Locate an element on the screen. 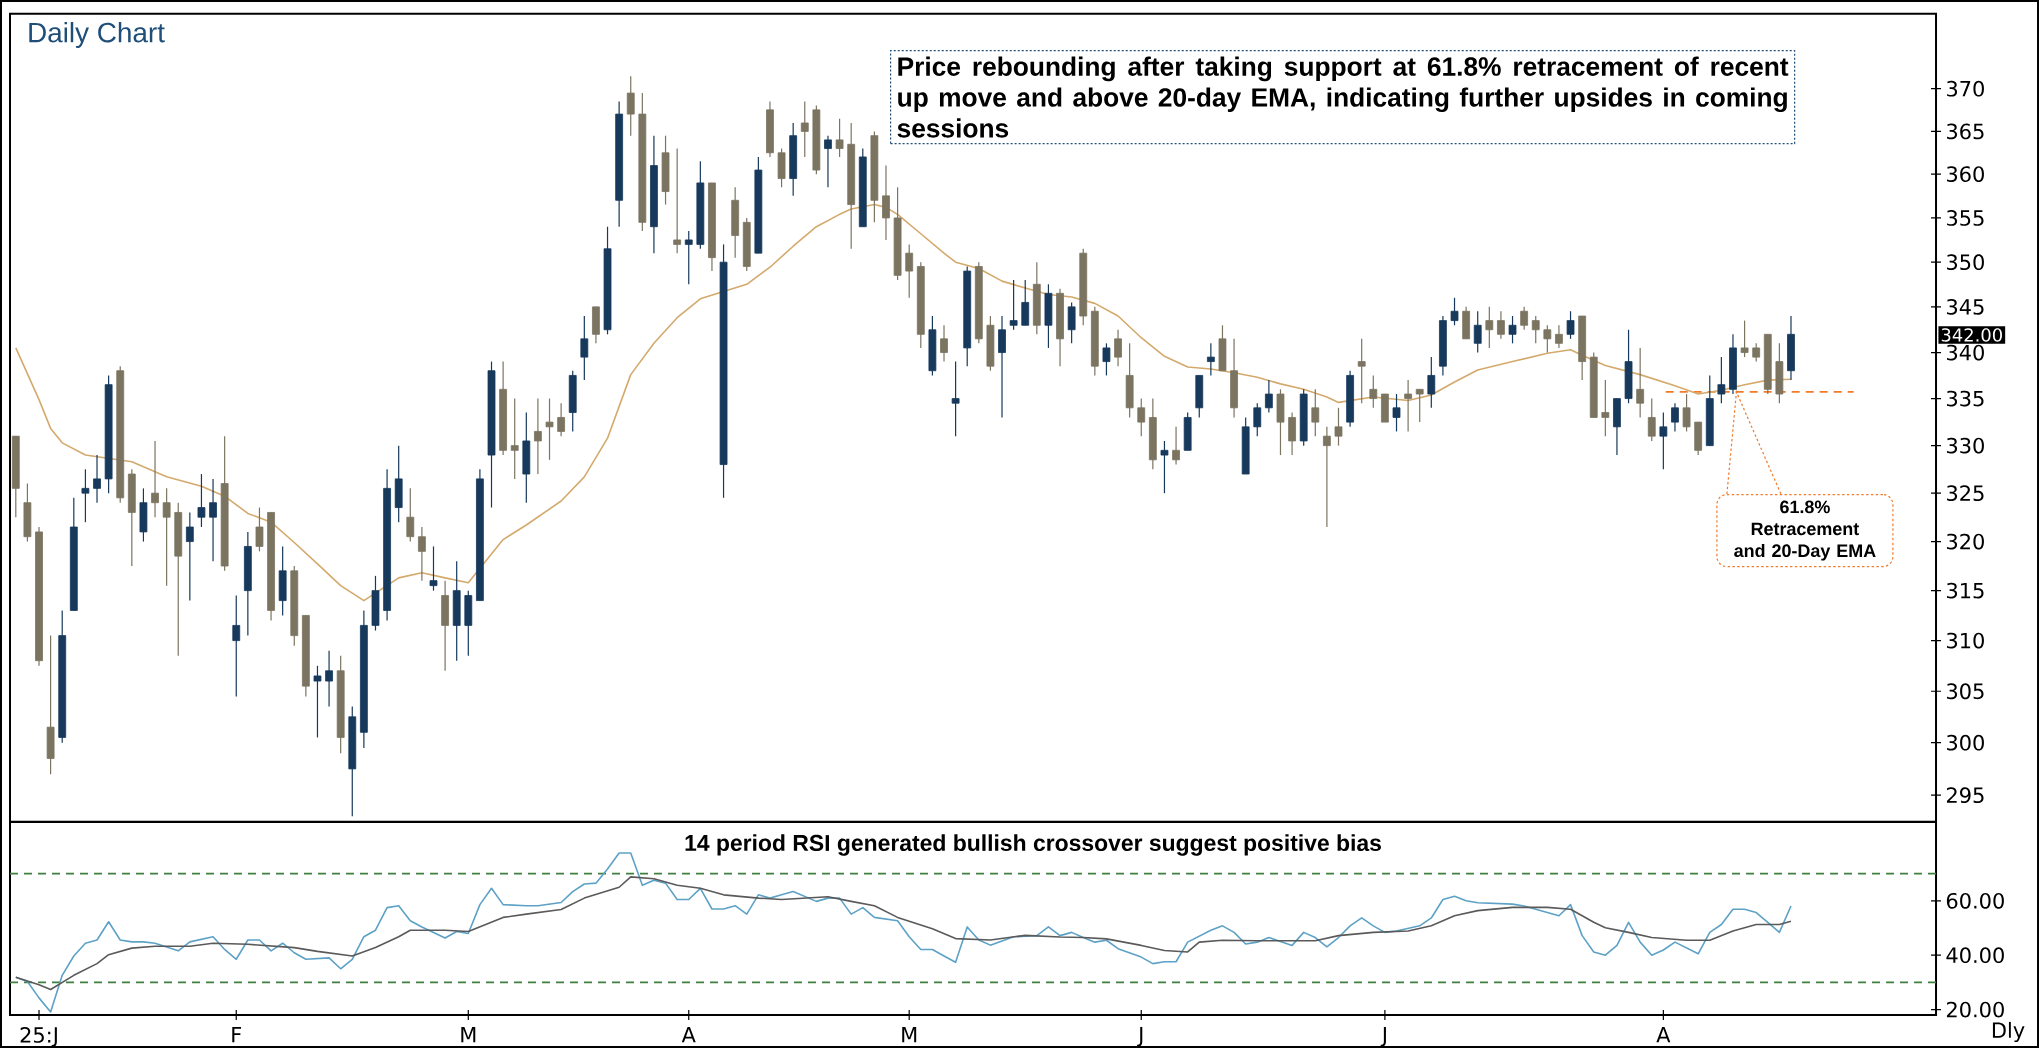 This screenshot has height=1048, width=2039. y-tick-label: 325 is located at coordinates (1965, 493).